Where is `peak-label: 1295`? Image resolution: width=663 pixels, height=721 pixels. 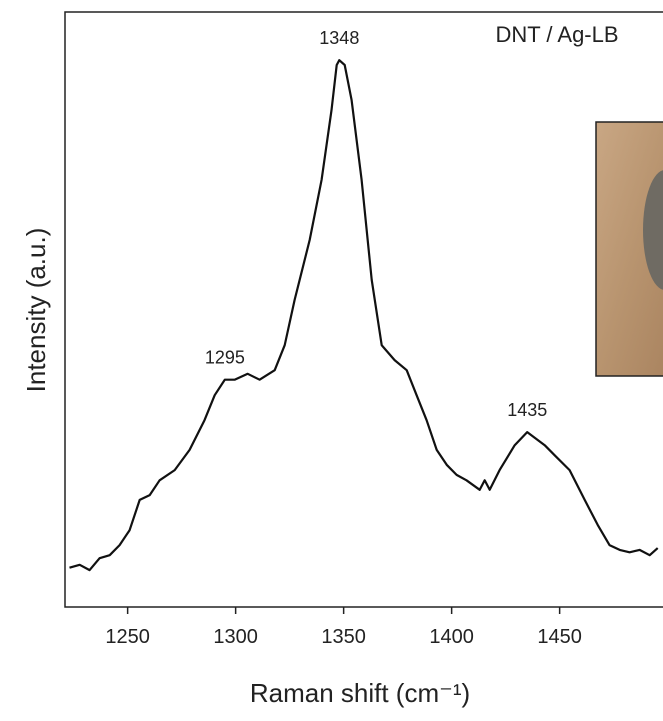
peak-label: 1295 is located at coordinates (225, 358).